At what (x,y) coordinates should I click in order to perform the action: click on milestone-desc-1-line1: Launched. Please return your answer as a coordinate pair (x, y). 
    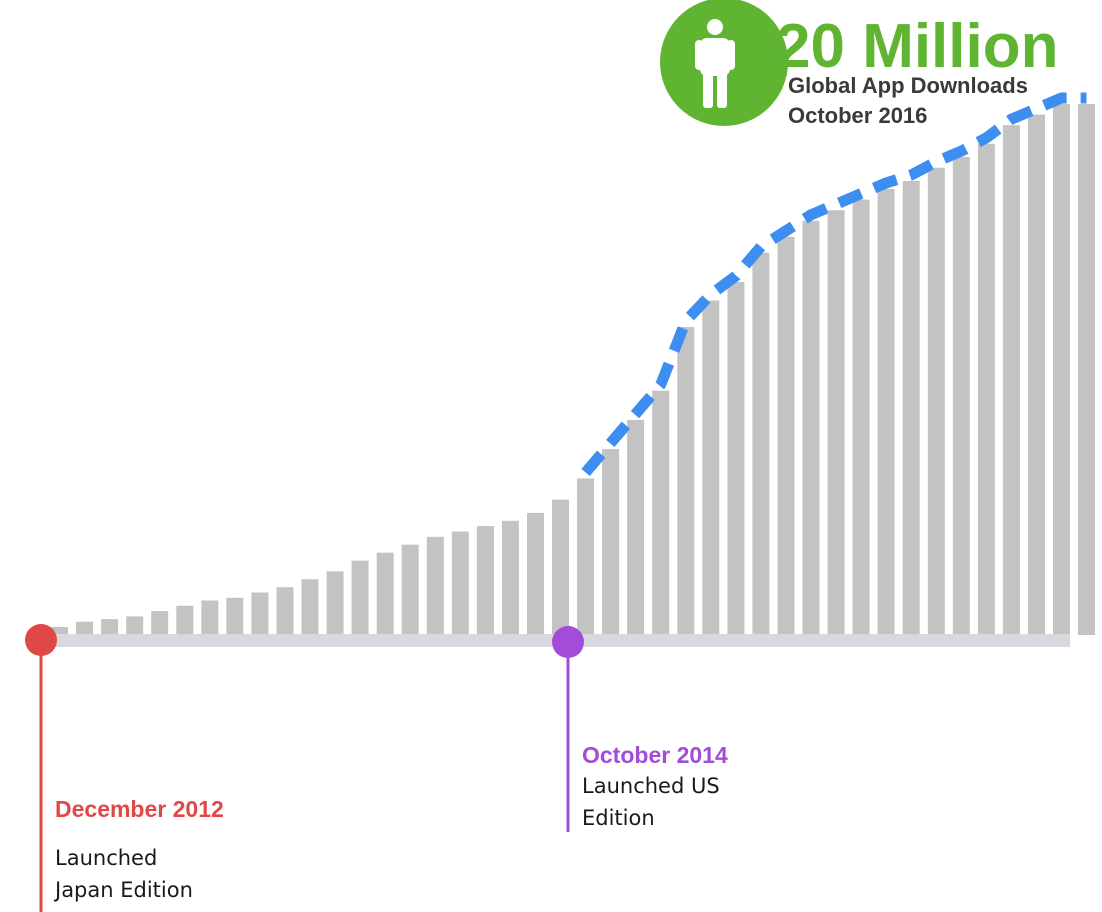
    Looking at the image, I should click on (106, 858).